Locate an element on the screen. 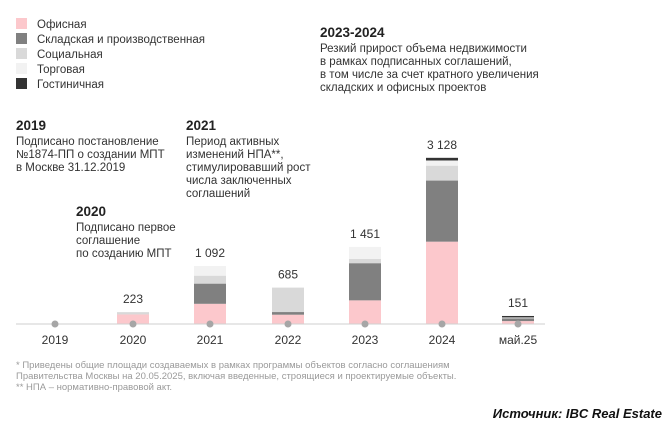 The height and width of the screenshot is (433, 672). x-tick-label: 2020 is located at coordinates (133, 340).